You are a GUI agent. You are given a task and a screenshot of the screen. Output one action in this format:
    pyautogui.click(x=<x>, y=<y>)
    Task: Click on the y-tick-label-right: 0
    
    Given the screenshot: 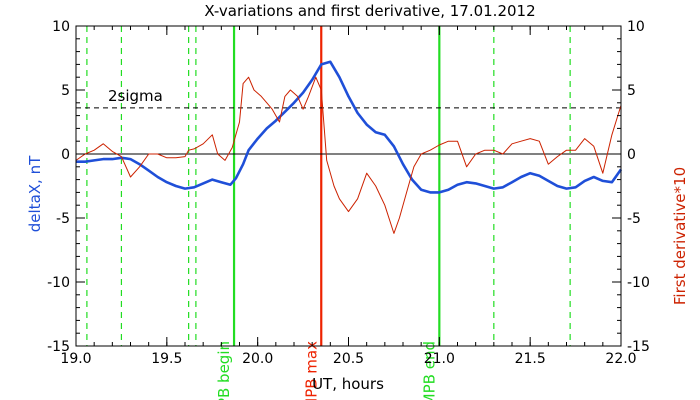 What is the action you would take?
    pyautogui.click(x=631, y=155)
    